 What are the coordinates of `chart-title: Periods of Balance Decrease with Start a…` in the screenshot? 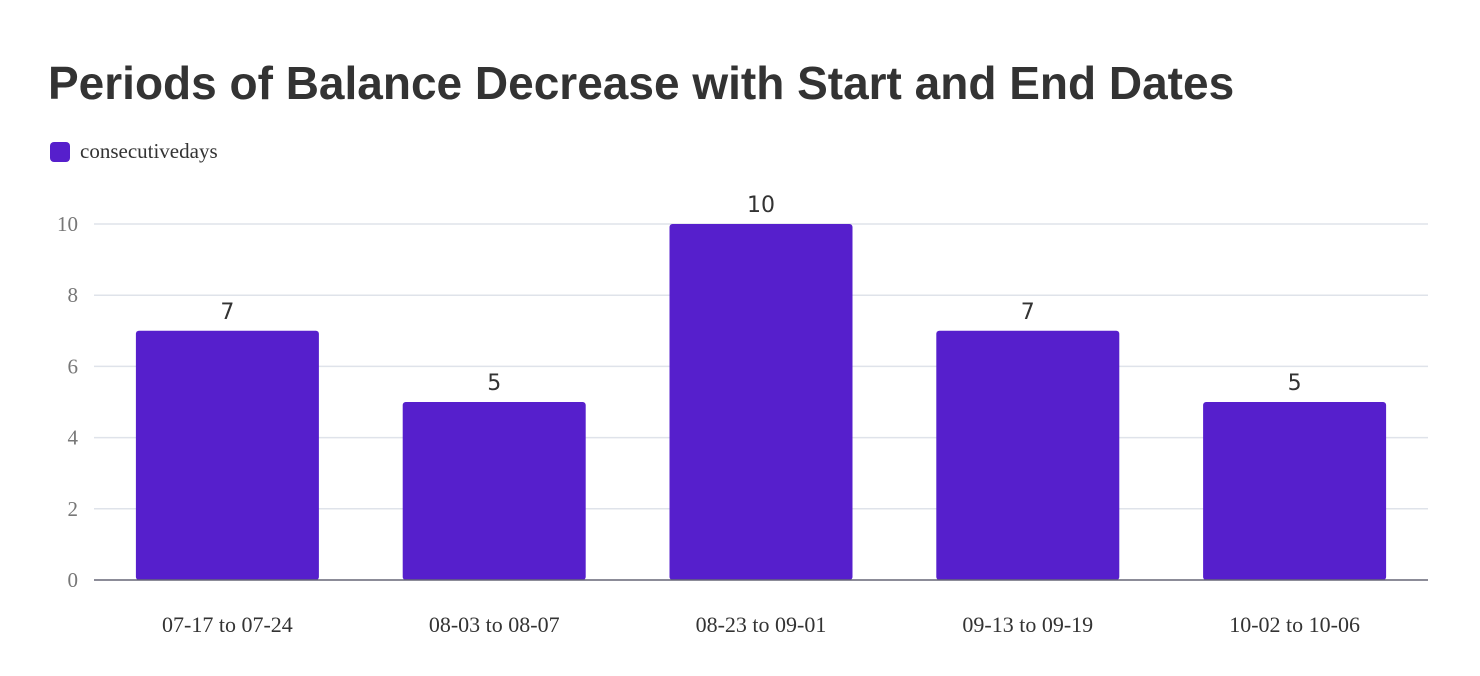 It's located at (641, 83).